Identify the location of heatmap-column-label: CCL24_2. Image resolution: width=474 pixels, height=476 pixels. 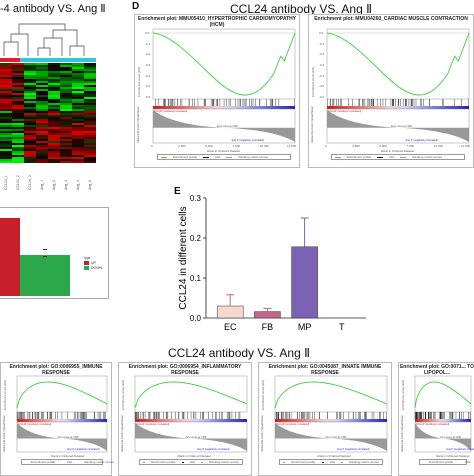
(18, 182).